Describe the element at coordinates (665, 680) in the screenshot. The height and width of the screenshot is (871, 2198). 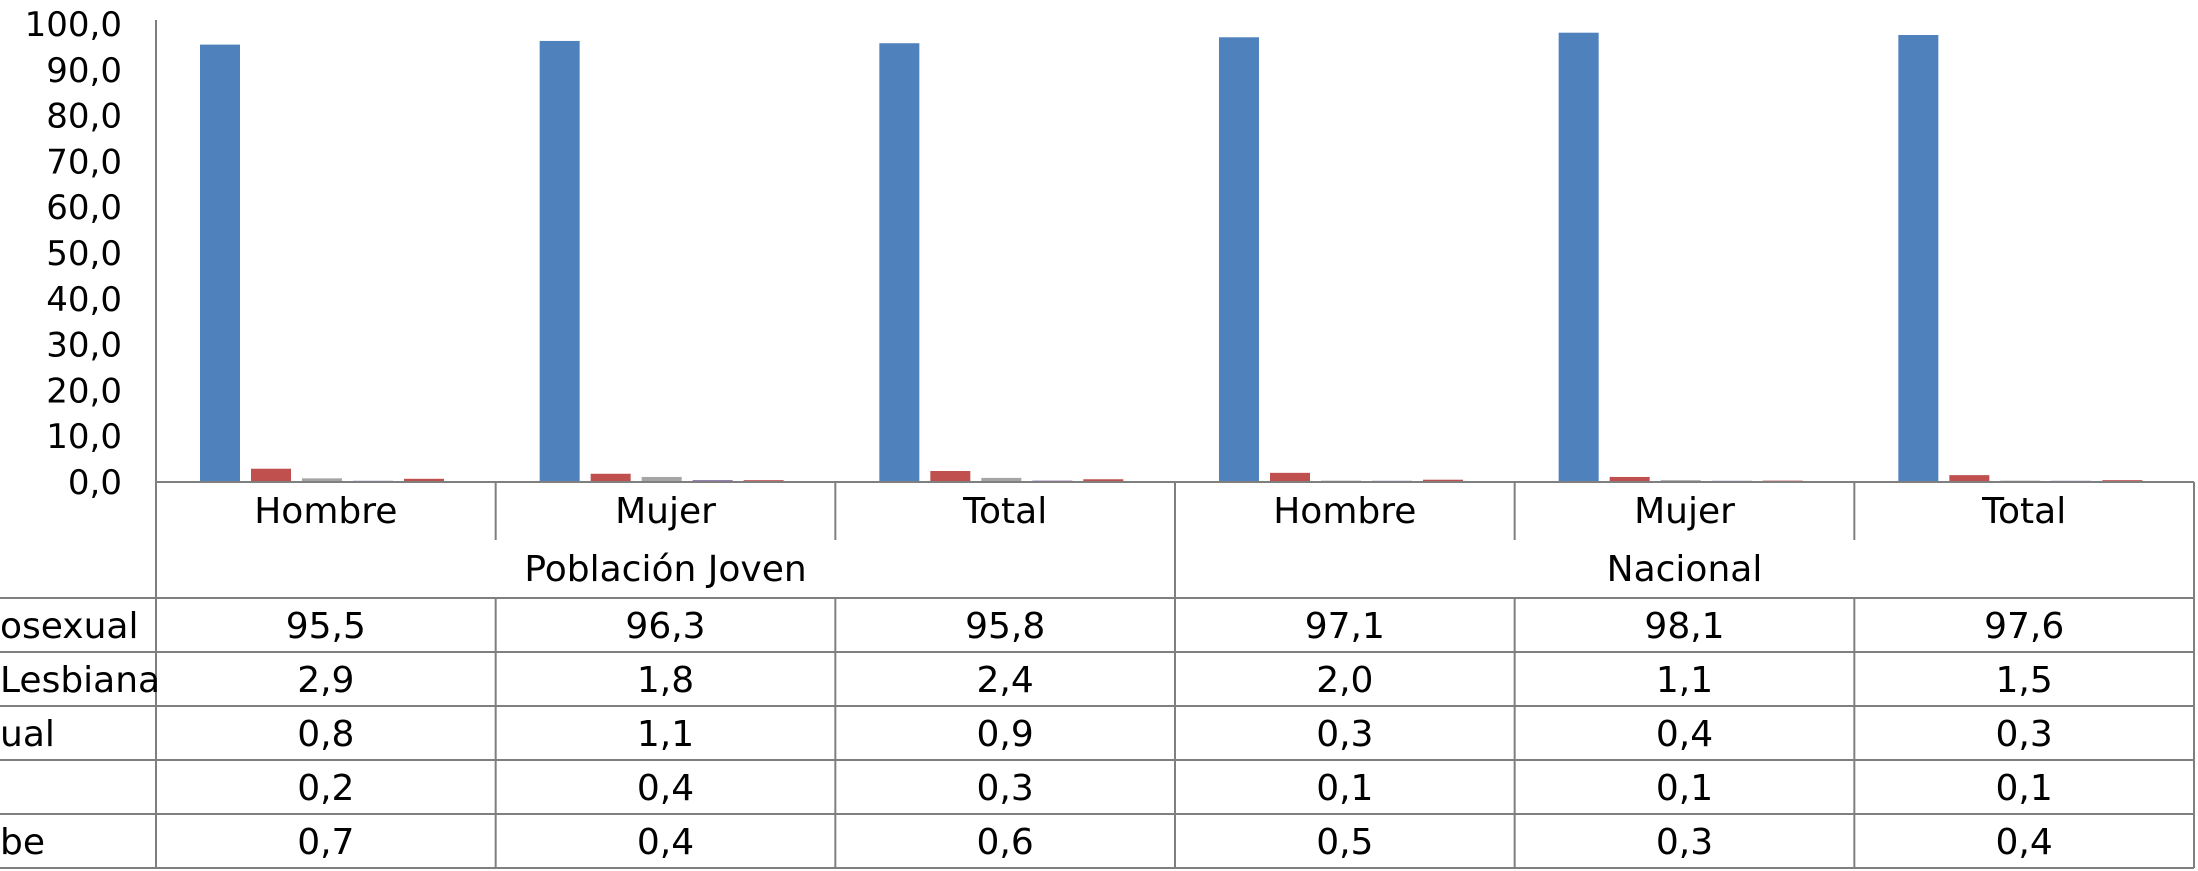
I see `data-label: 1,8` at that location.